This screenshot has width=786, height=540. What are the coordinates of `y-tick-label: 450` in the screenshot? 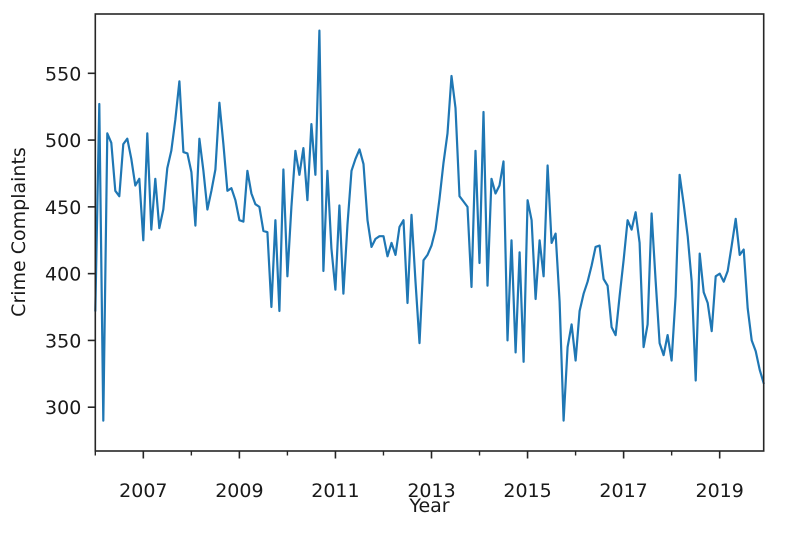 It's located at (63, 208).